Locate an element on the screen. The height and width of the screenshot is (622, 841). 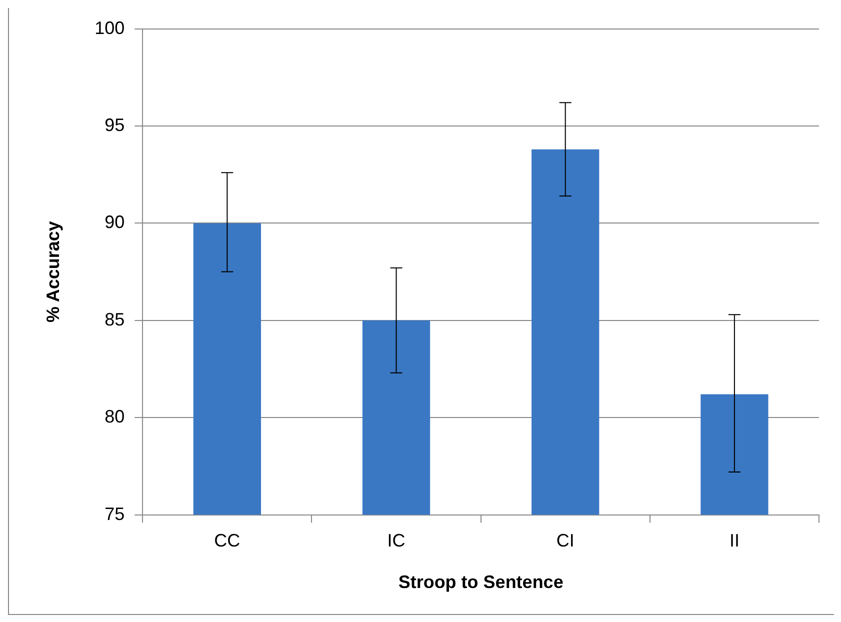
y-tick-label: 95 is located at coordinates (114, 124).